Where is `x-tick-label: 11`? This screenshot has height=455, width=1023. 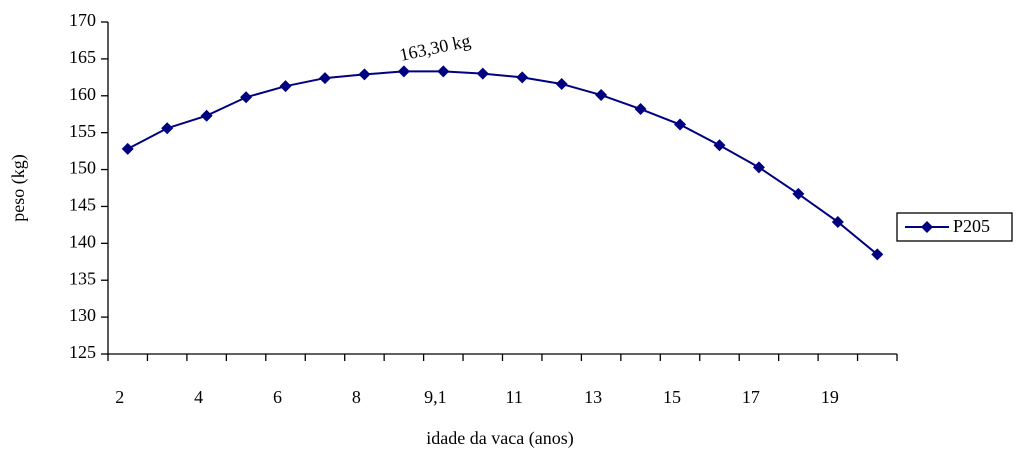
x-tick-label: 11 is located at coordinates (514, 397).